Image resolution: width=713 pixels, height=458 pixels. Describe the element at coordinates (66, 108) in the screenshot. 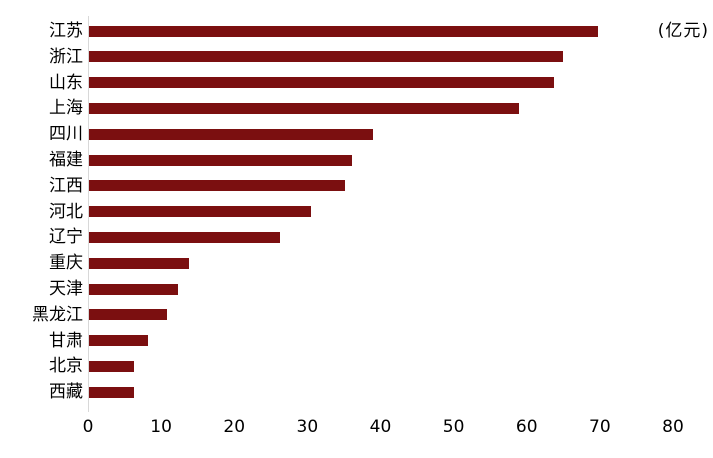

I see `category-label: 上海` at that location.